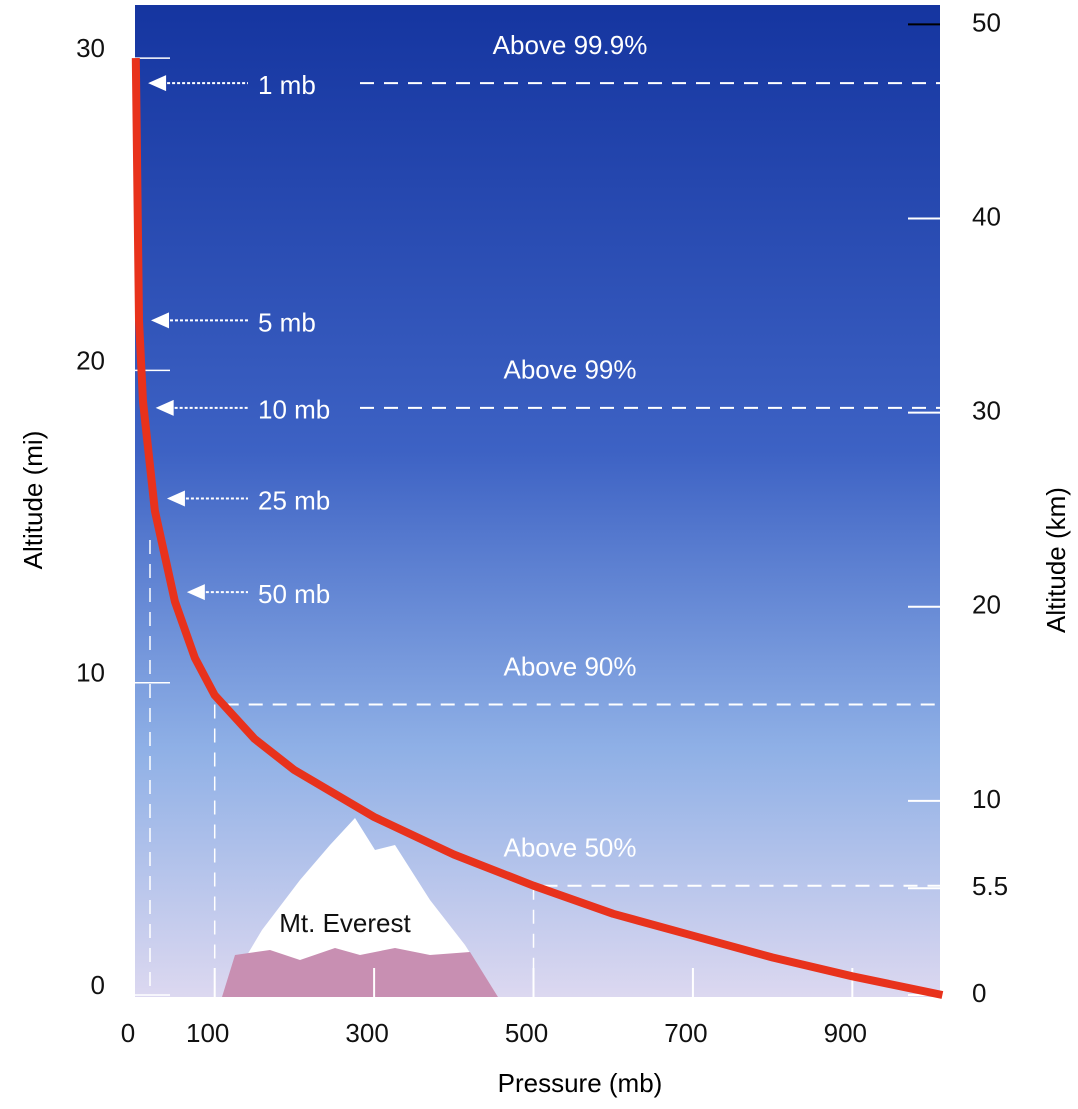 Image resolution: width=1078 pixels, height=1109 pixels. Describe the element at coordinates (570, 666) in the screenshot. I see `reference-label: Above 90%` at that location.